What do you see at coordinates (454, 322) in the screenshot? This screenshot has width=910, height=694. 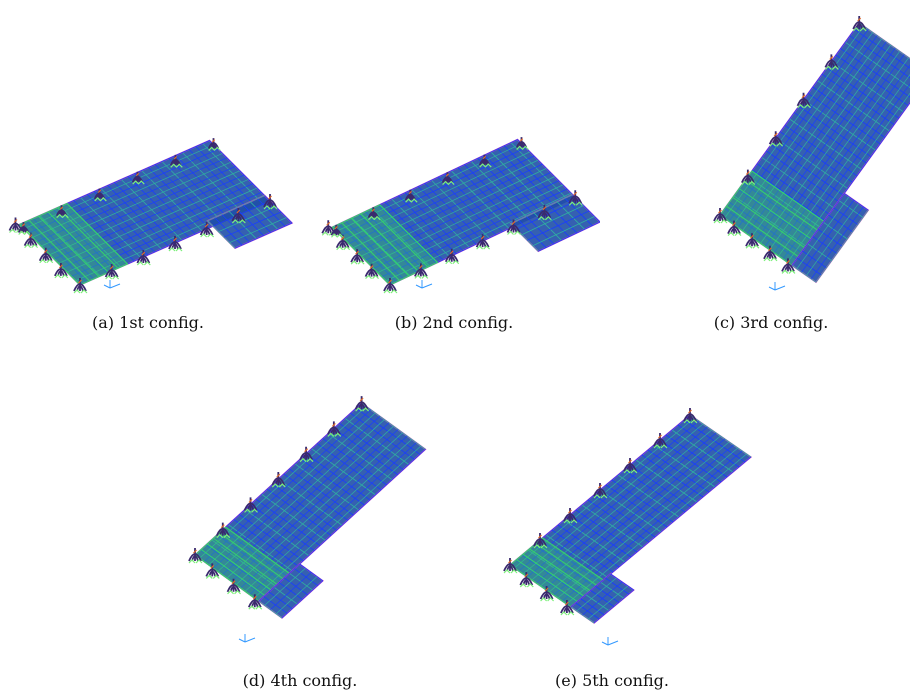 I see `caption-b: (b) 2nd config.` at bounding box center [454, 322].